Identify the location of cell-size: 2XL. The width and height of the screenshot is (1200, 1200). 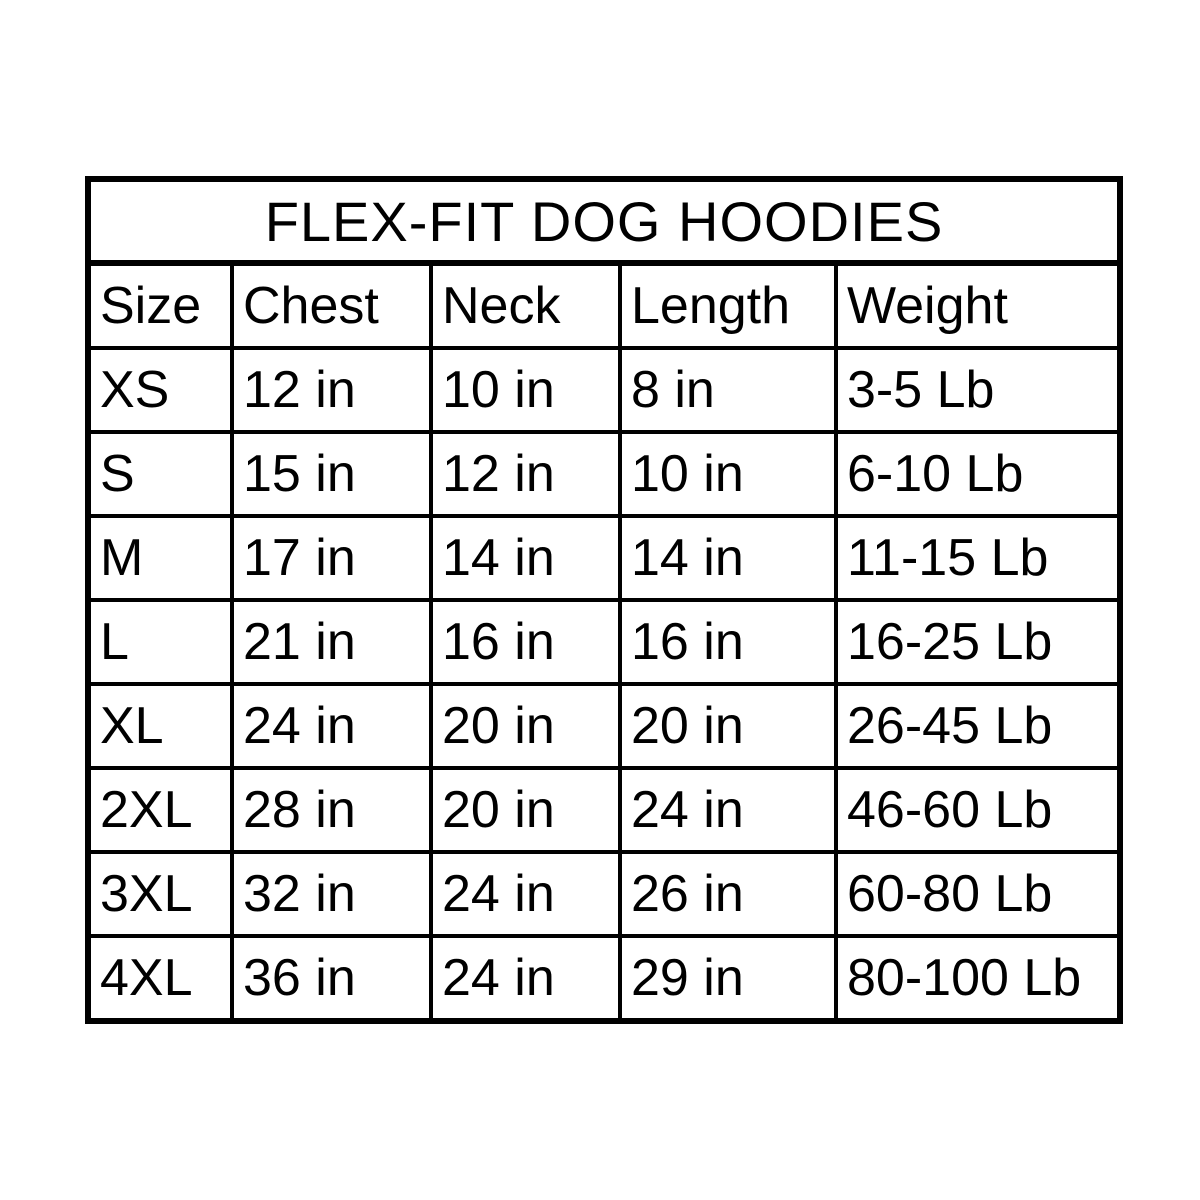
(160, 810).